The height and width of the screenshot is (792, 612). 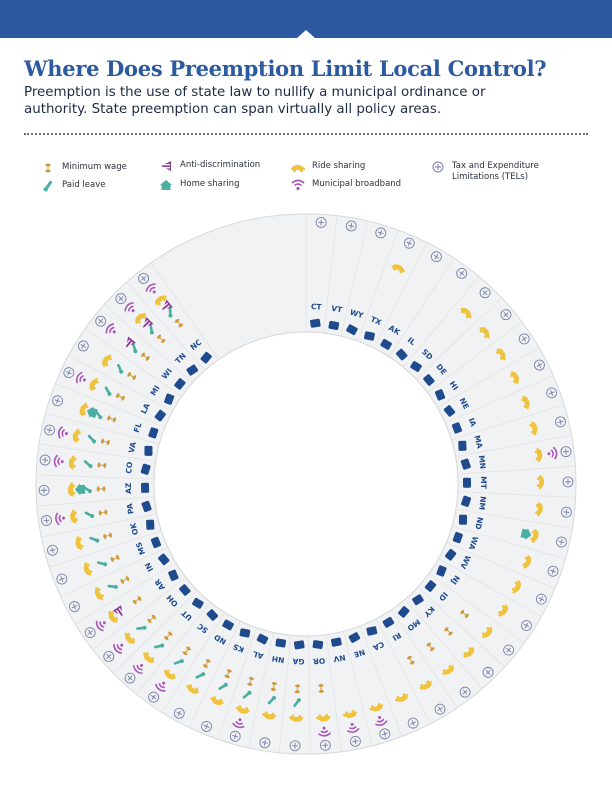 I want to click on state-wedge-tn: TN, so click(x=156, y=333).